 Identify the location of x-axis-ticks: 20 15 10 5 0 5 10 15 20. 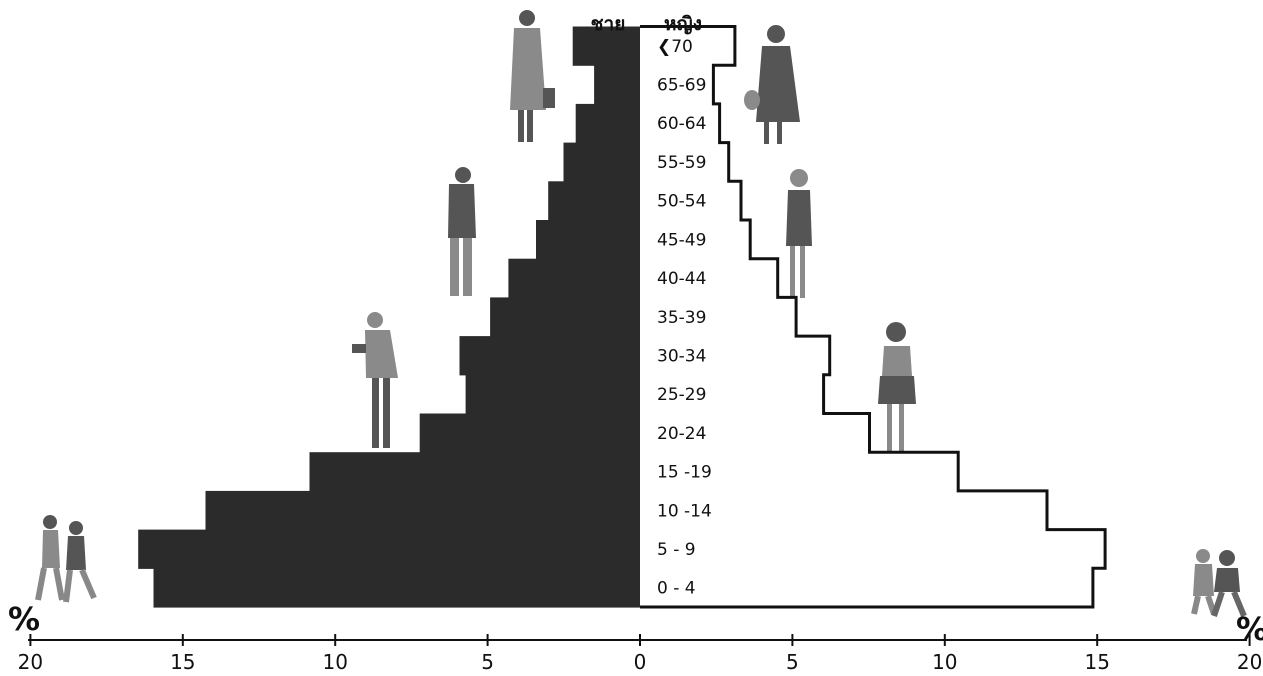
(640, 654).